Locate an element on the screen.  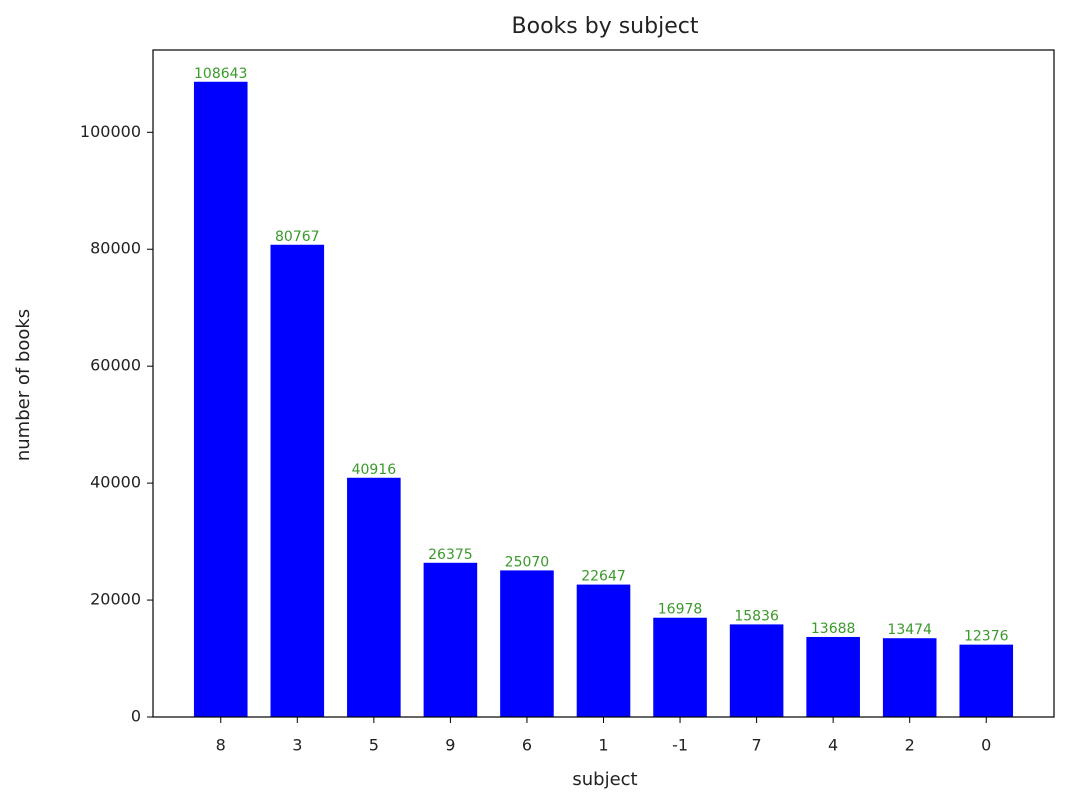
chart-title: Books by subject is located at coordinates (605, 26).